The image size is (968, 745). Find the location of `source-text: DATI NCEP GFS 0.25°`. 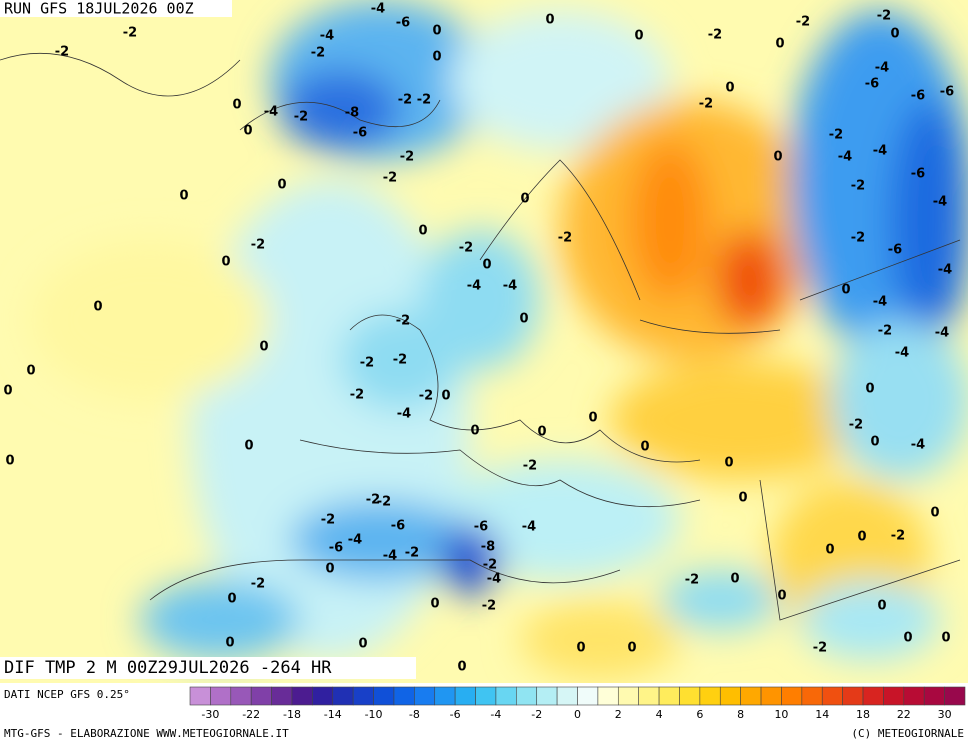

source-text: DATI NCEP GFS 0.25° is located at coordinates (67, 694).